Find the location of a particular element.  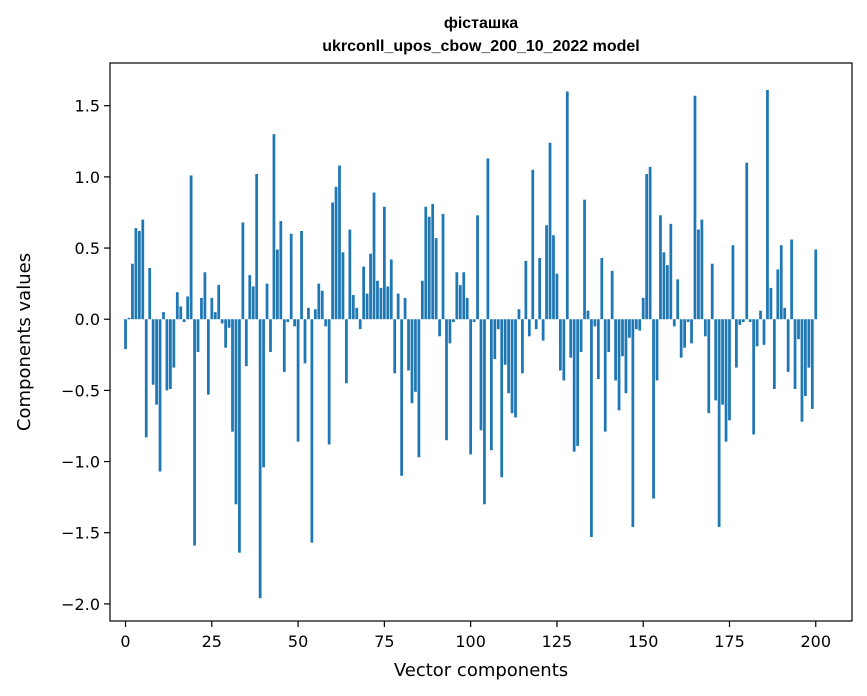

y-tick-label: −0.5 is located at coordinates (80, 390).